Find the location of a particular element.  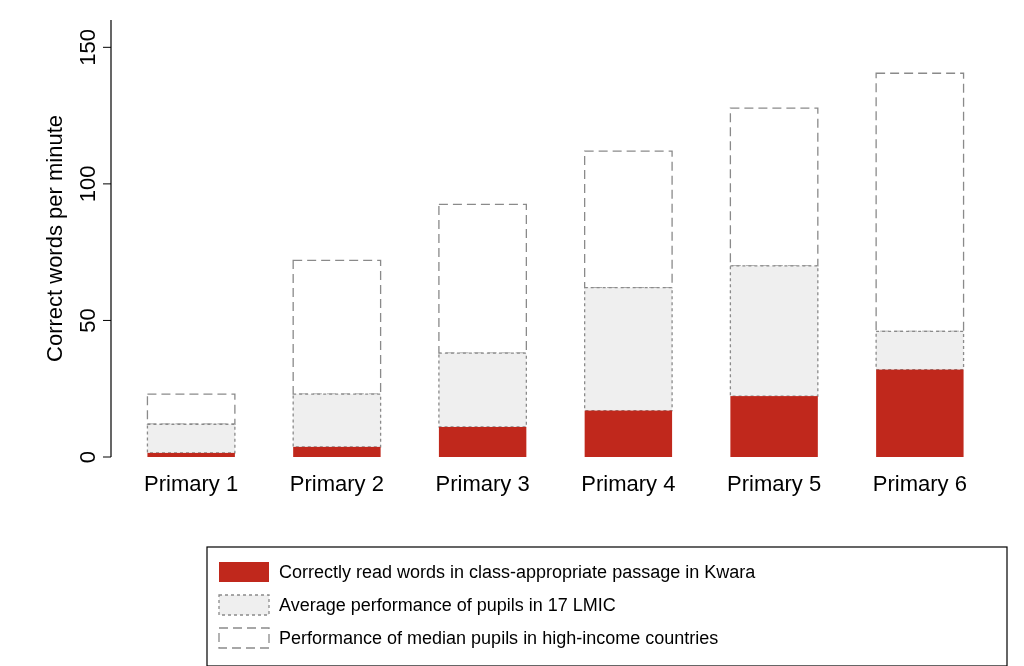

y-axis-title: Correct words per minute is located at coordinates (54, 238).